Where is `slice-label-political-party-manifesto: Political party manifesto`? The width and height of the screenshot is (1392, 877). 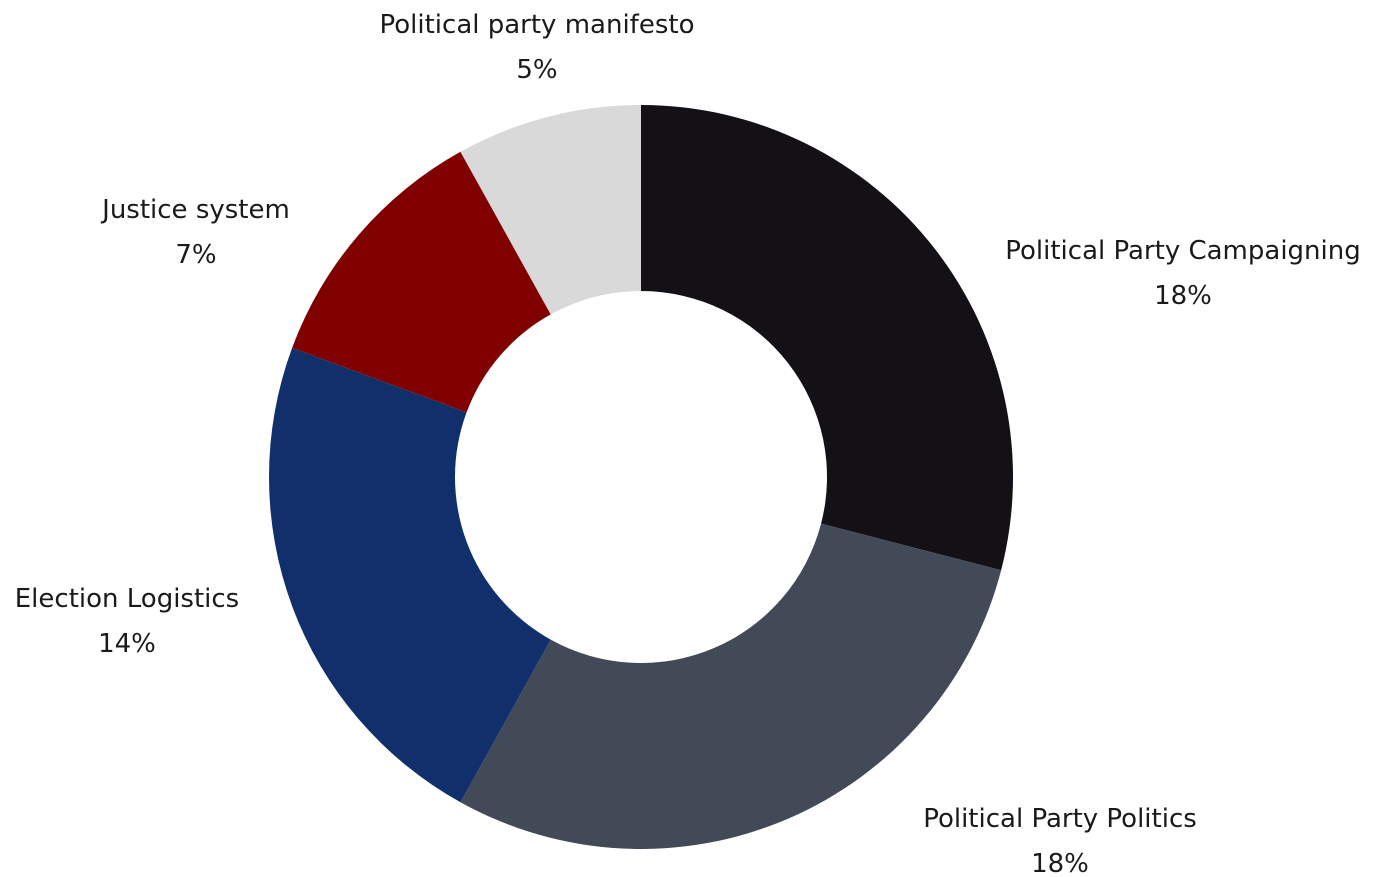 slice-label-political-party-manifesto: Political party manifesto is located at coordinates (537, 25).